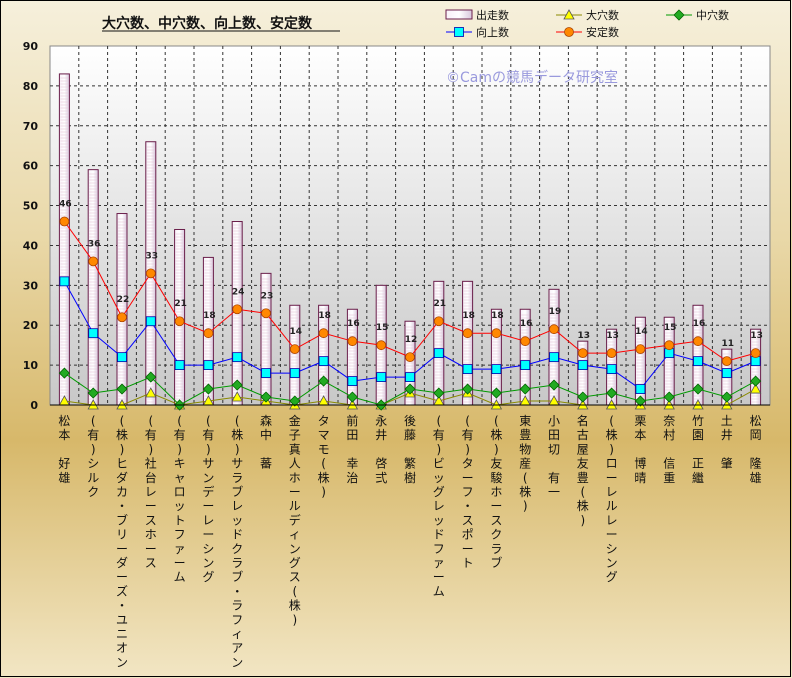 This screenshot has width=792, height=678. I want to click on bar, so click(64, 239).